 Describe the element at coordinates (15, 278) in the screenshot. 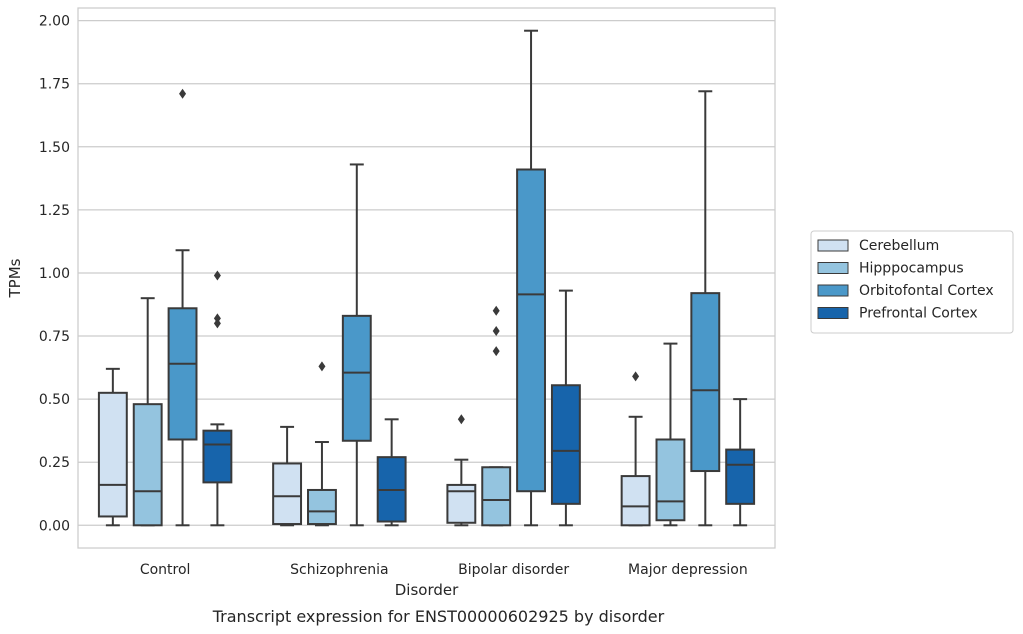

I see `y-axis-label: TPMs` at that location.